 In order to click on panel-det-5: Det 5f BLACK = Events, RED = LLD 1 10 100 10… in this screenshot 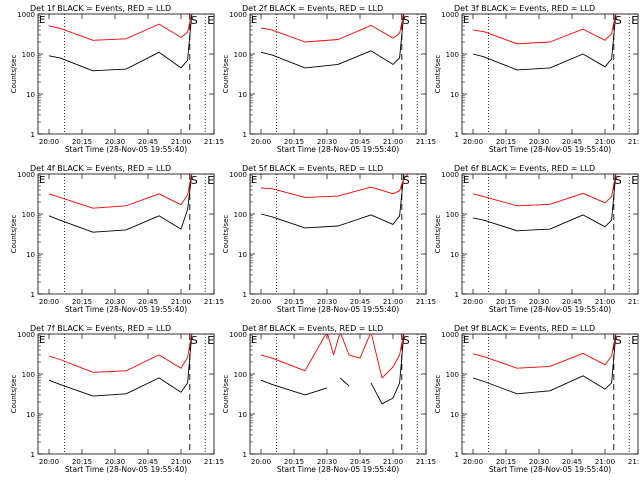, I will do `click(329, 239)`.